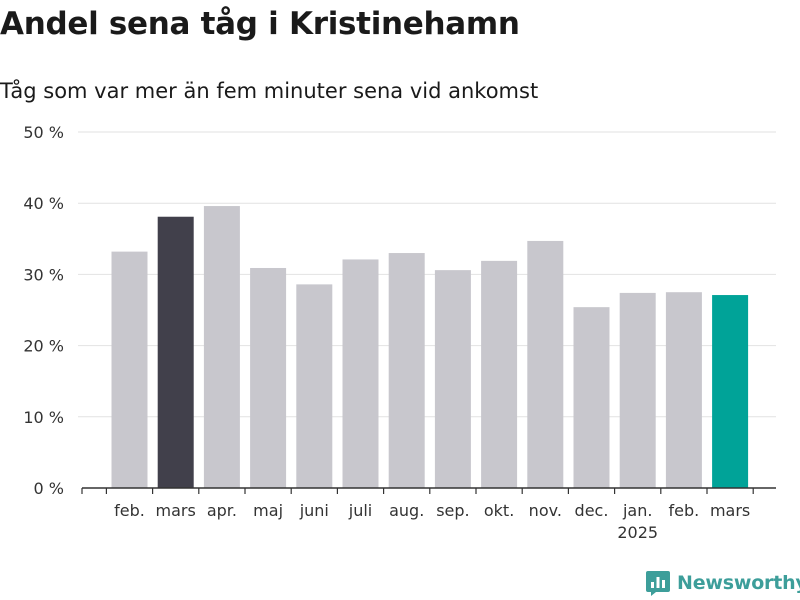 The image size is (800, 600). I want to click on y-tick-label: 50 %, so click(43, 132).